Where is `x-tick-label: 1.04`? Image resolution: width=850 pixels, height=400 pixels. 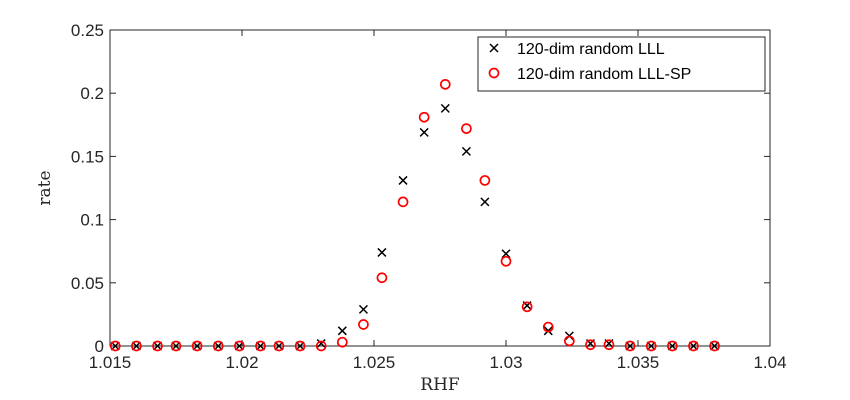 x-tick-label: 1.04 is located at coordinates (769, 362).